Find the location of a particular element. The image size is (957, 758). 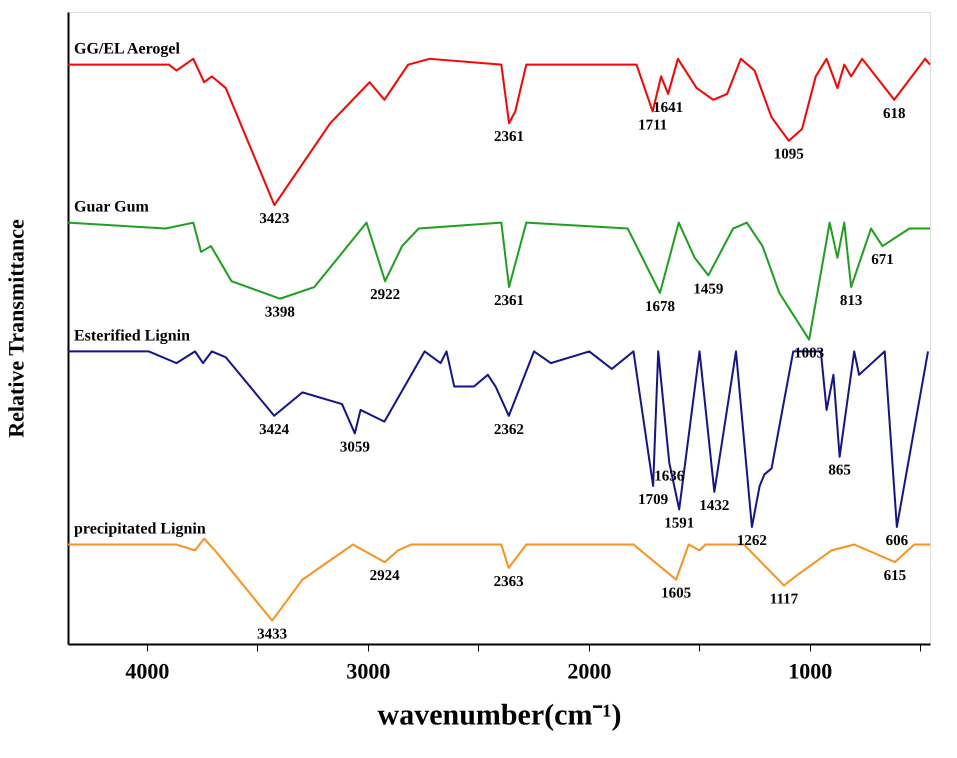

x-axis-title: wavenumber(cm⁻¹) is located at coordinates (500, 715).